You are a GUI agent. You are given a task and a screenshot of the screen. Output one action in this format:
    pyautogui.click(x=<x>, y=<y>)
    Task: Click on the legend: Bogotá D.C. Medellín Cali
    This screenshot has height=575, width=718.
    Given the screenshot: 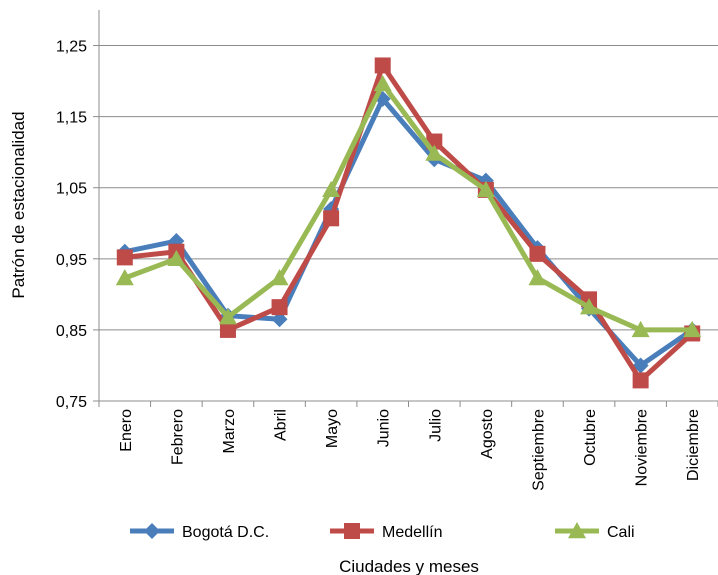 What is the action you would take?
    pyautogui.click(x=382, y=531)
    